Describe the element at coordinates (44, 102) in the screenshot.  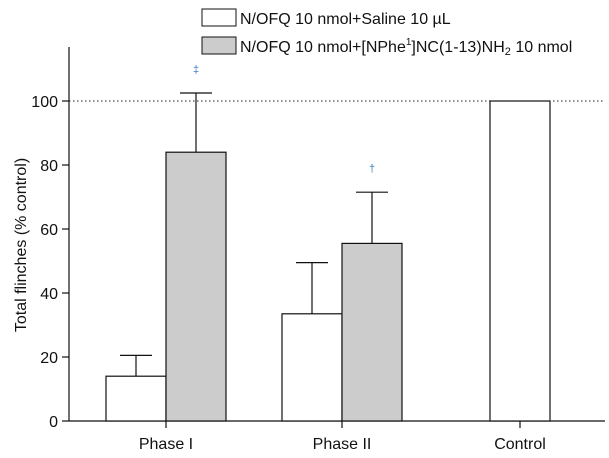
I see `y-tick-label-100: 100` at that location.